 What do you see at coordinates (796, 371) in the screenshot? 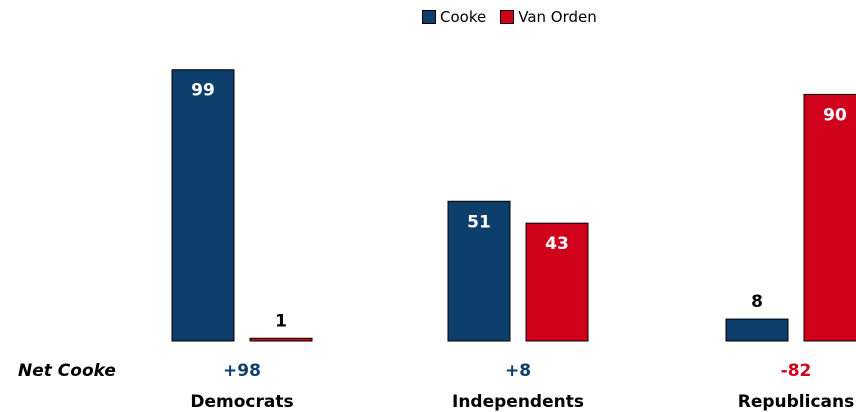
I see `net-value-republicans: -82` at bounding box center [796, 371].